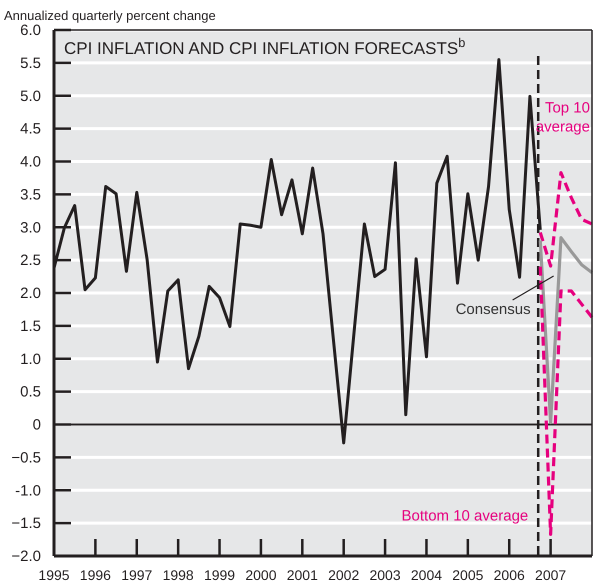 Image resolution: width=595 pixels, height=584 pixels. I want to click on y-tick-label: 2.0, so click(30, 293).